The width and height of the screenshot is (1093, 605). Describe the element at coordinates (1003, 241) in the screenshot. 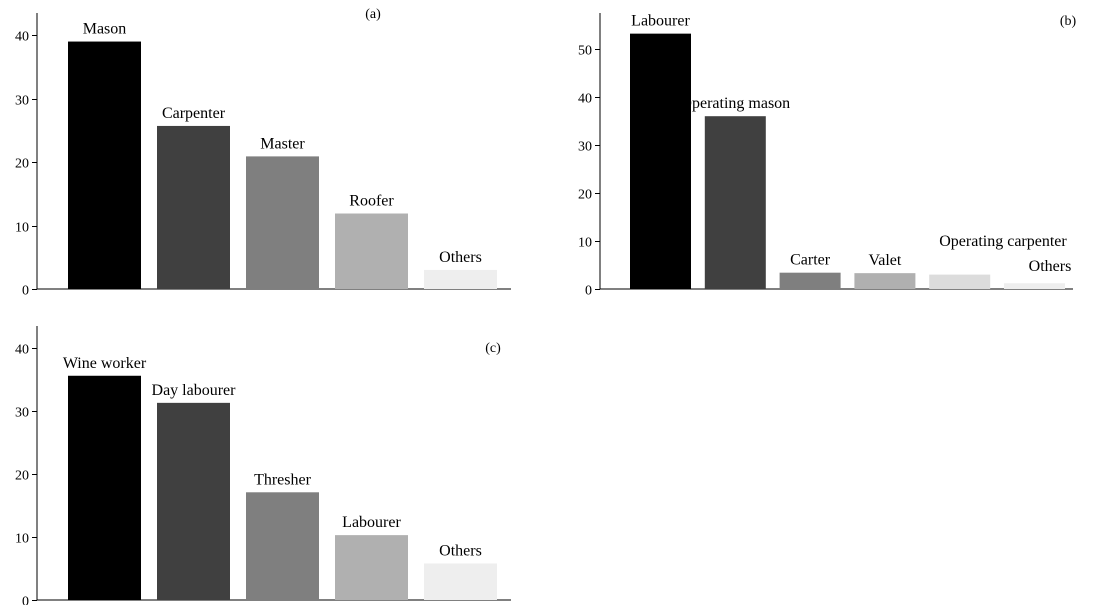

I see `bar-label: Operating carpenter` at that location.